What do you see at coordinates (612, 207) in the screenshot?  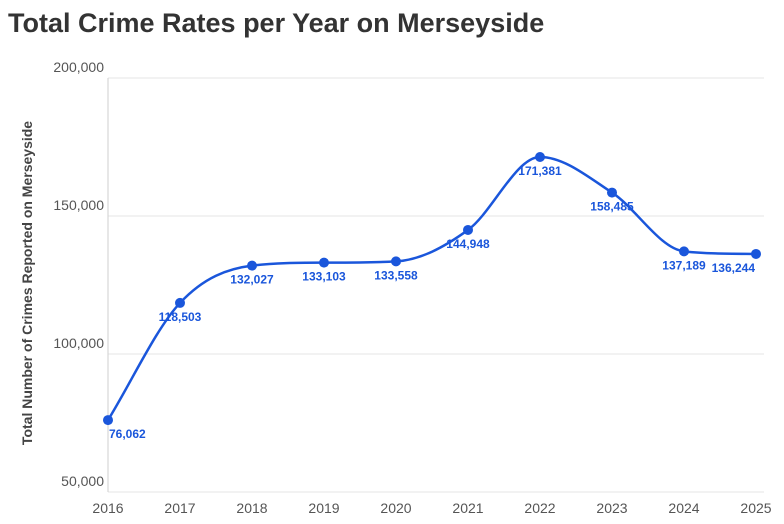 I see `data-label: 158,485` at bounding box center [612, 207].